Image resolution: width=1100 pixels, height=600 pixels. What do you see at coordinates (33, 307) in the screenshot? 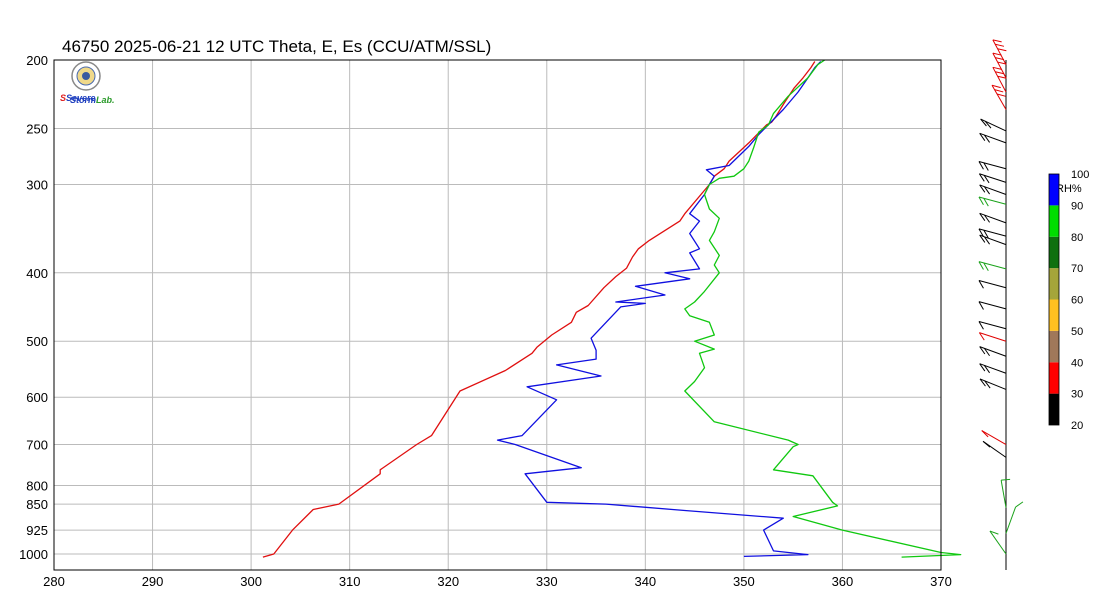
I see `y-axis-ticks: 200 250 300 400 500 600 700 800 850 925 1000` at bounding box center [33, 307].